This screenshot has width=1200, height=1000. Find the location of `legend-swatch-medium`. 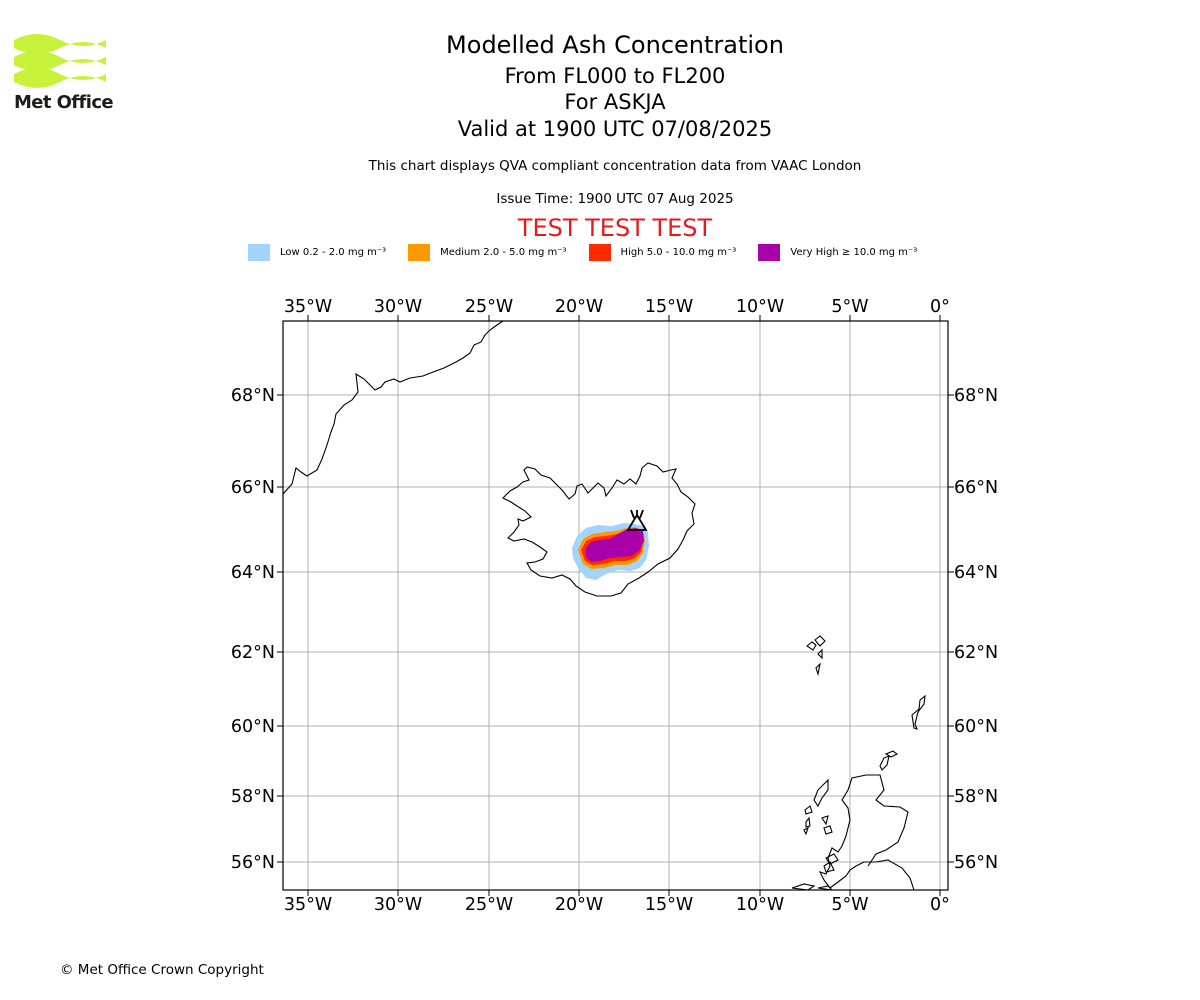

legend-swatch-medium is located at coordinates (419, 252).